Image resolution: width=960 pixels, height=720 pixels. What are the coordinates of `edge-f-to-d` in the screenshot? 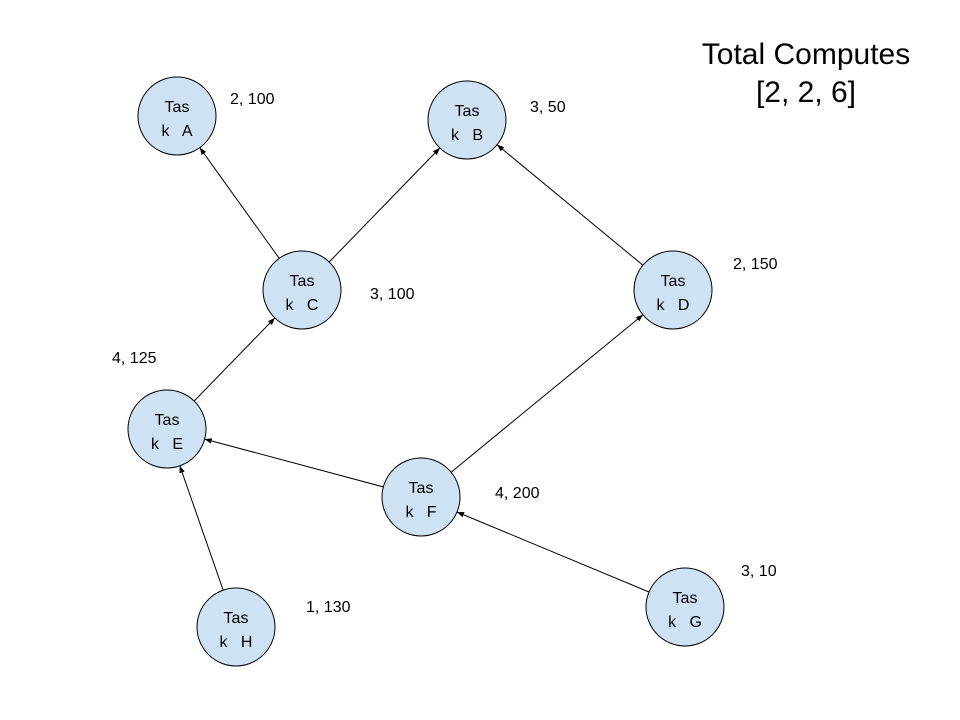 It's located at (547, 393).